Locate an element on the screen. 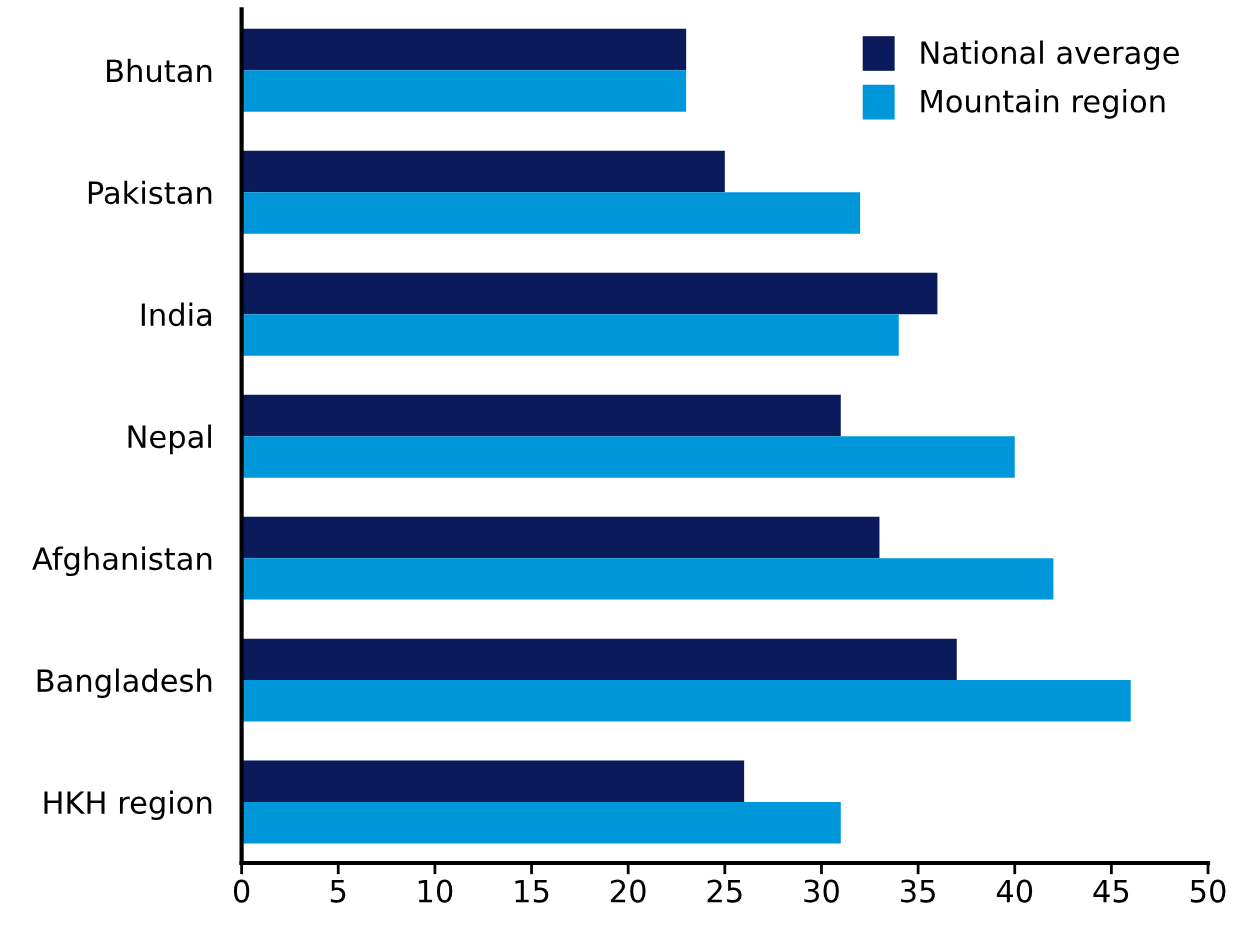 The height and width of the screenshot is (933, 1239). x-tick-label: 10 is located at coordinates (435, 891).